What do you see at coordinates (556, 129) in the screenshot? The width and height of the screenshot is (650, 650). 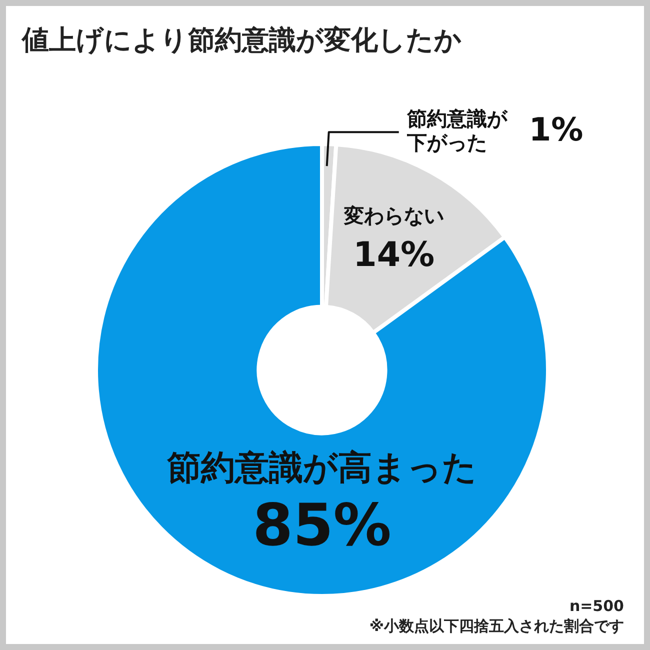 I see `data-label: 1%` at bounding box center [556, 129].